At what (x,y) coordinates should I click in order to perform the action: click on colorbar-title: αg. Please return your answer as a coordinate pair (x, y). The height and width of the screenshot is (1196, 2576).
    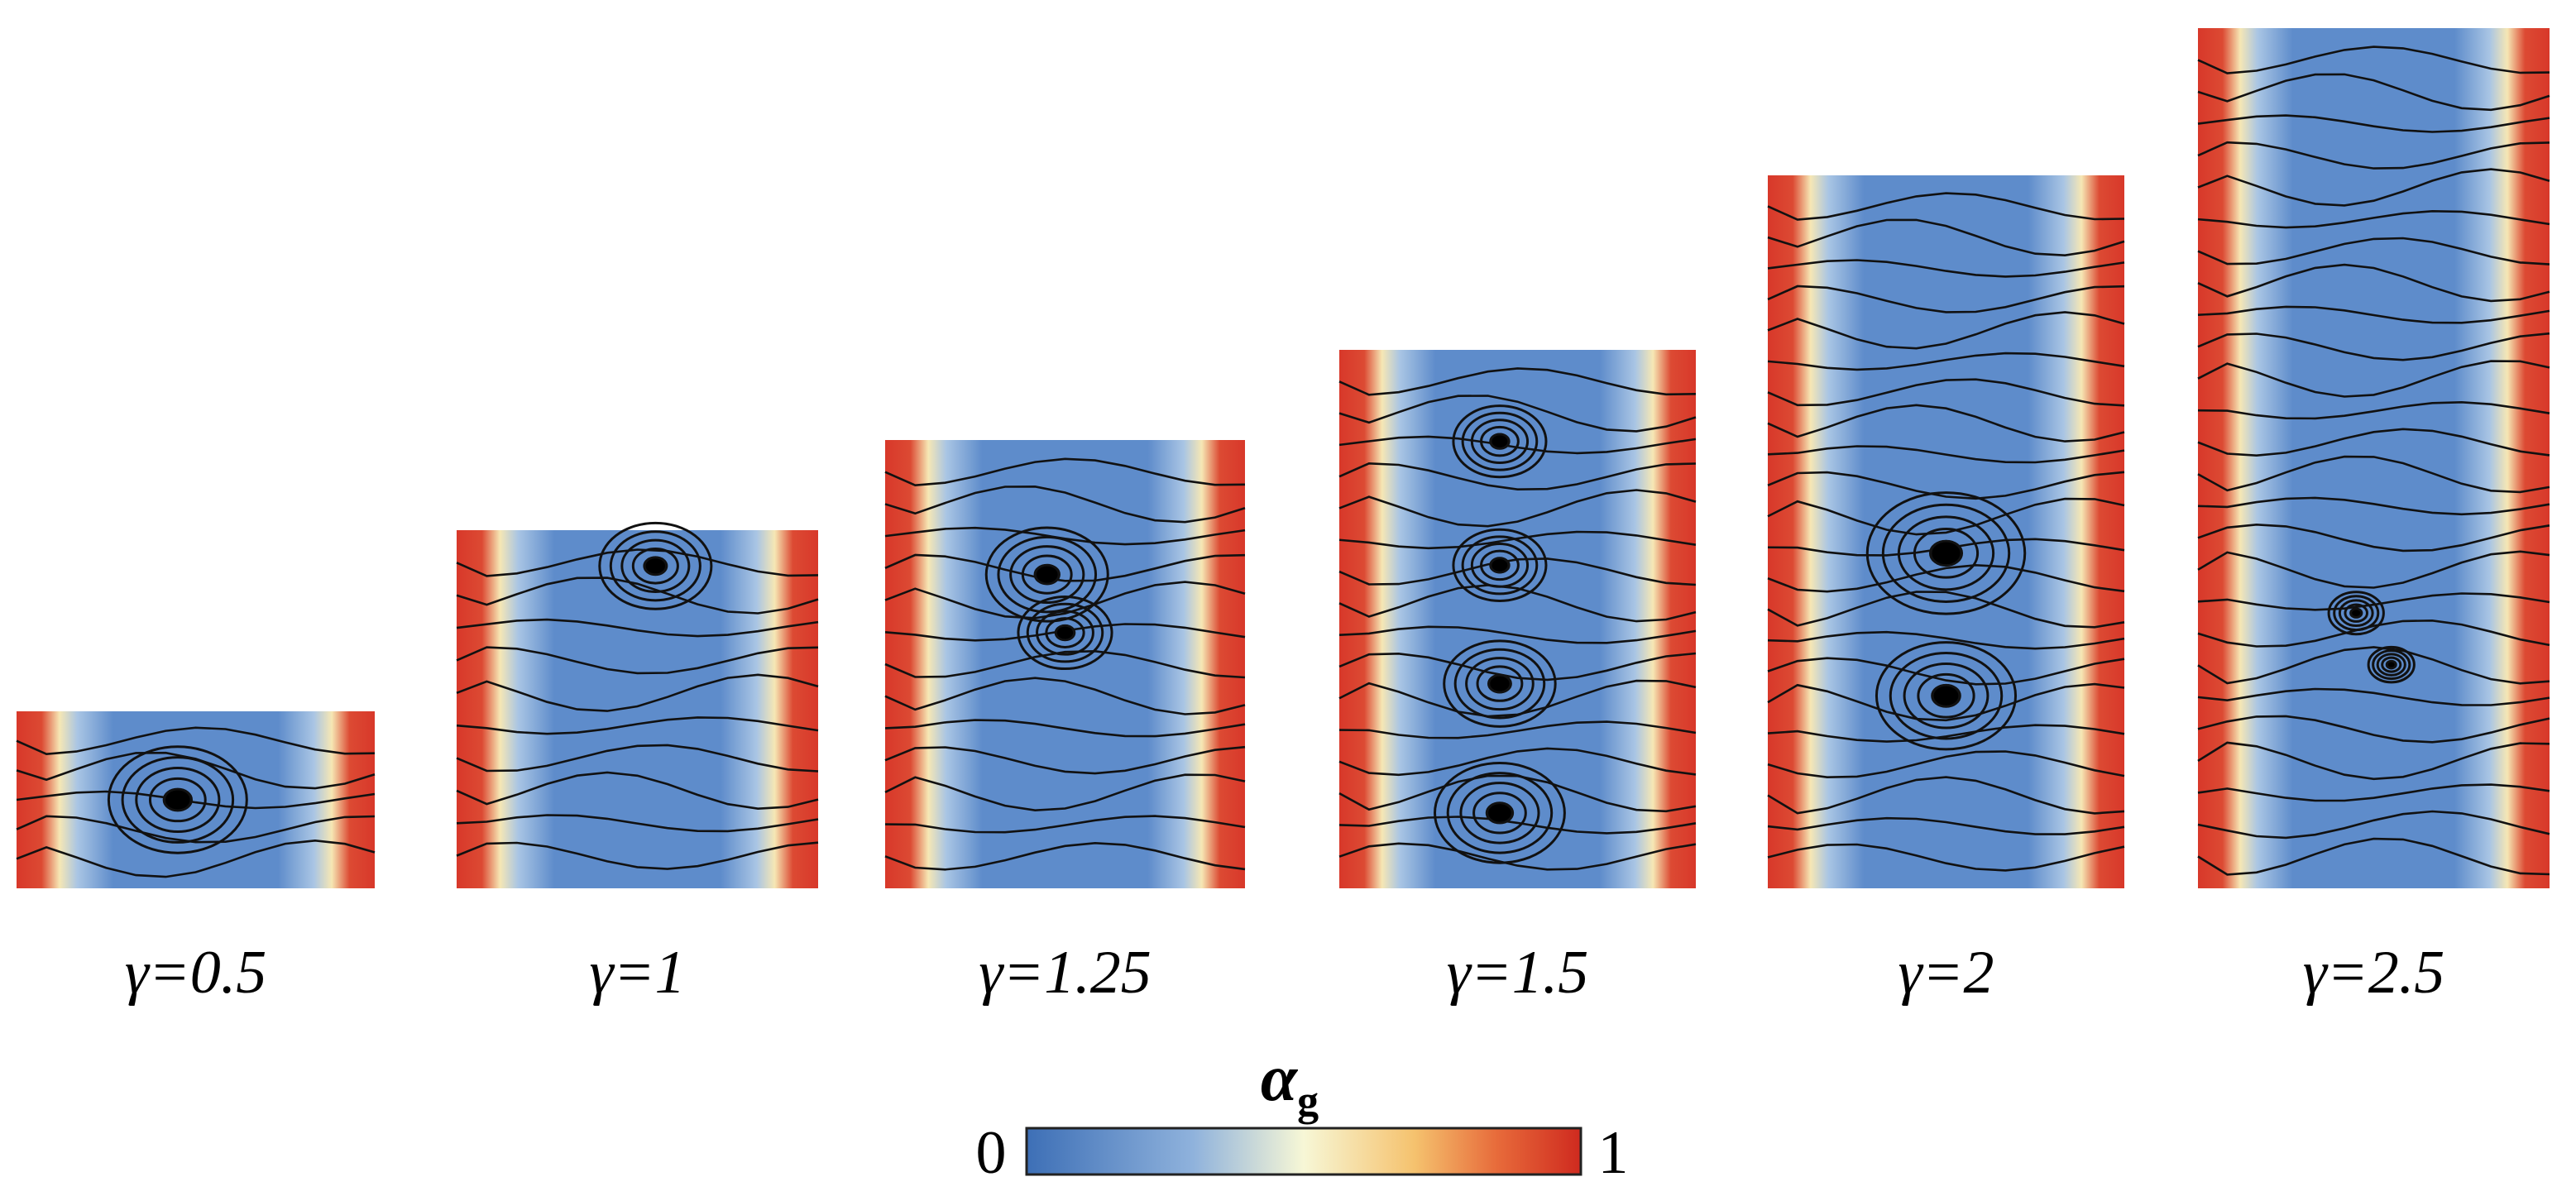
    Looking at the image, I should click on (1290, 1083).